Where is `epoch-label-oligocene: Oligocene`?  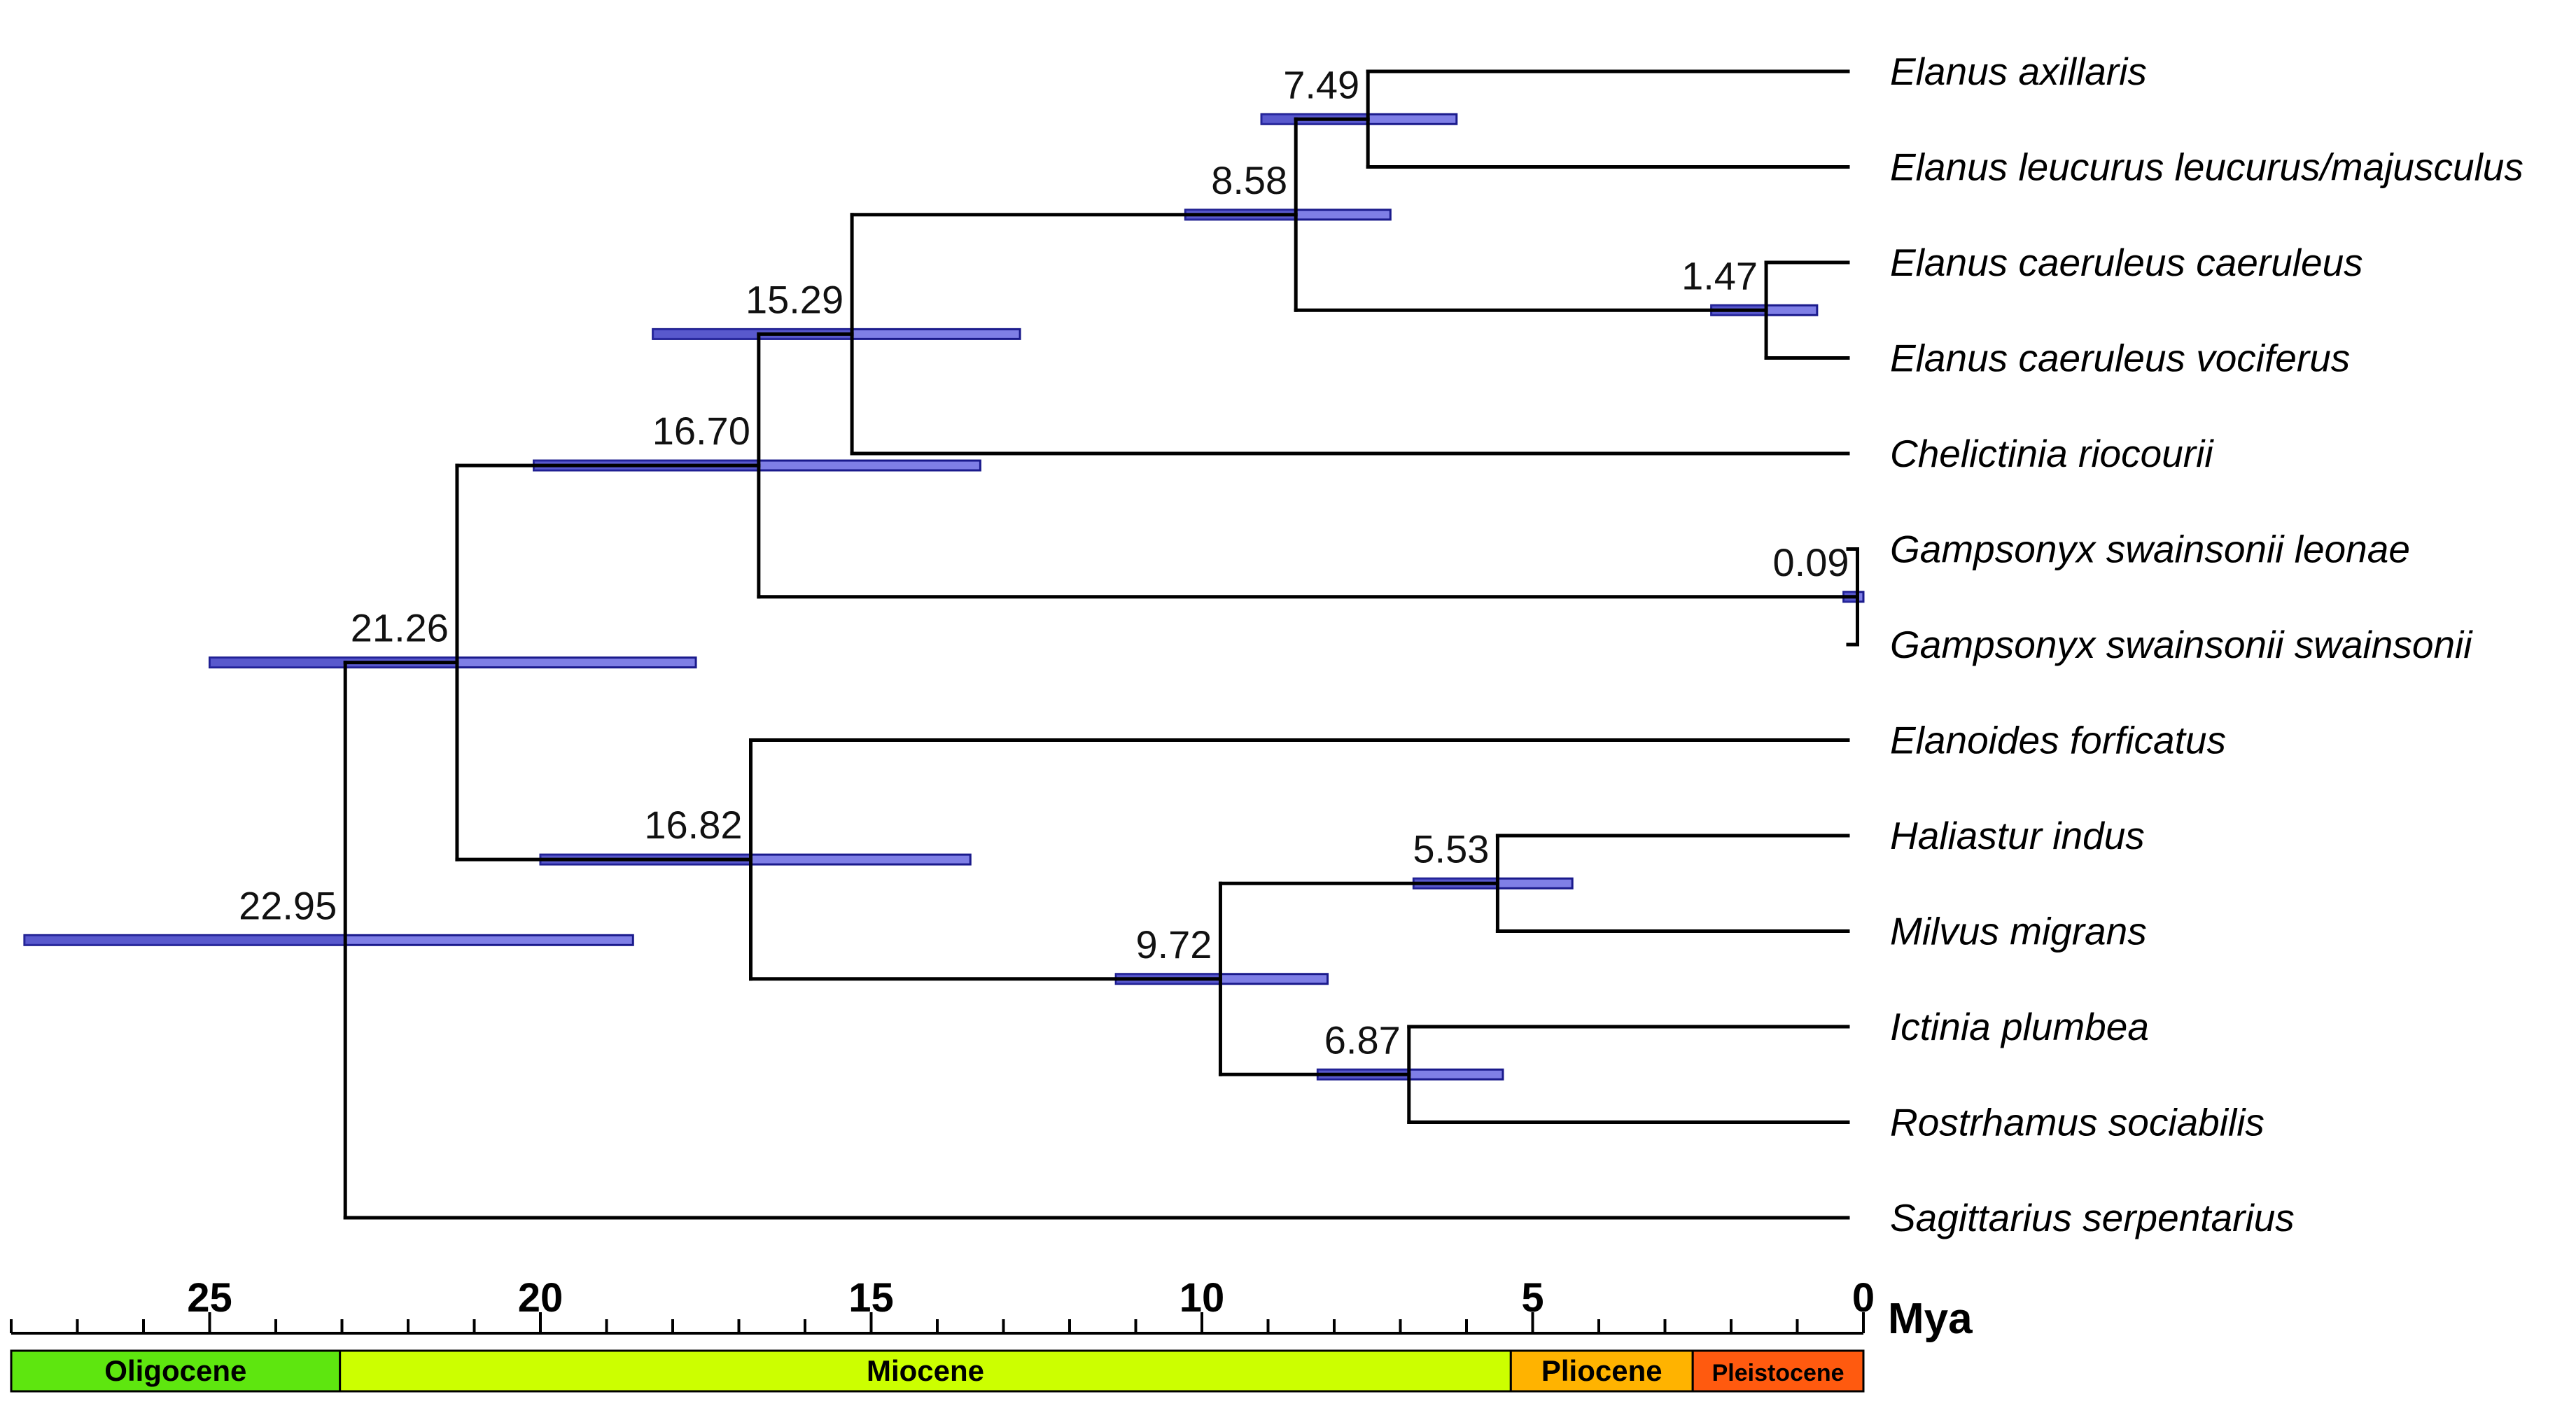
epoch-label-oligocene: Oligocene is located at coordinates (175, 1370).